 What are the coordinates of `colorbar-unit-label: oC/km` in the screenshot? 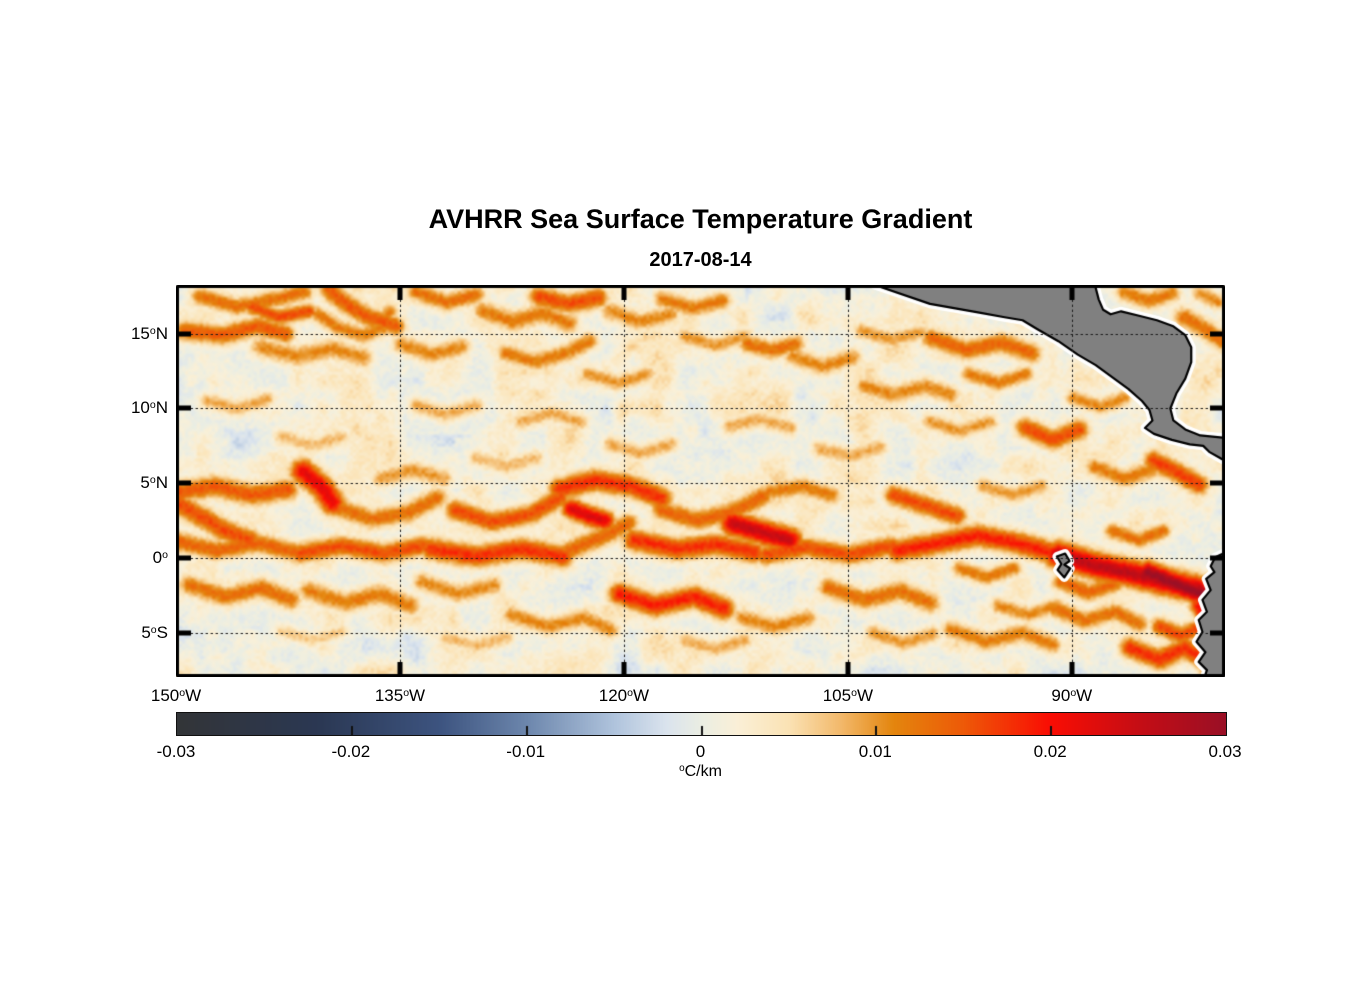 It's located at (700, 772).